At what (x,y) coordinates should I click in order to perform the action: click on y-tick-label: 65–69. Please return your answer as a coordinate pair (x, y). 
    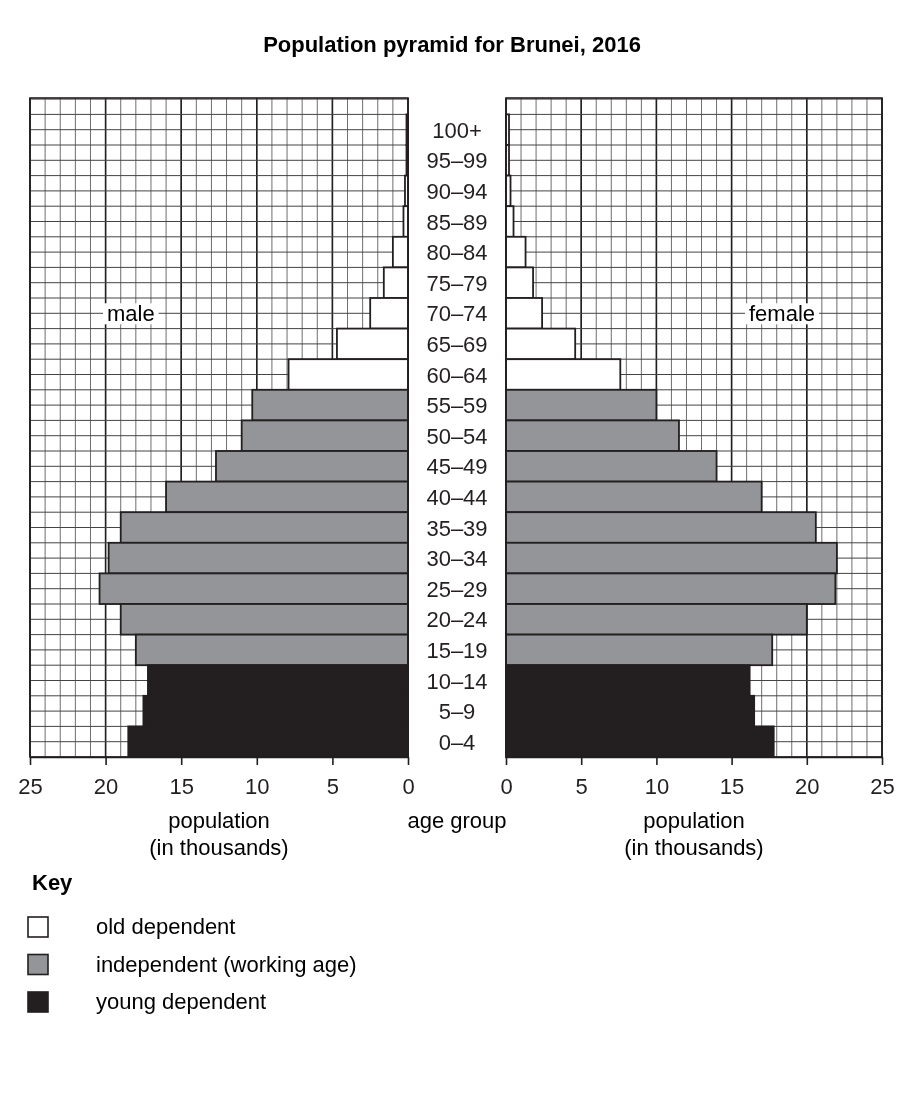
    Looking at the image, I should click on (457, 344).